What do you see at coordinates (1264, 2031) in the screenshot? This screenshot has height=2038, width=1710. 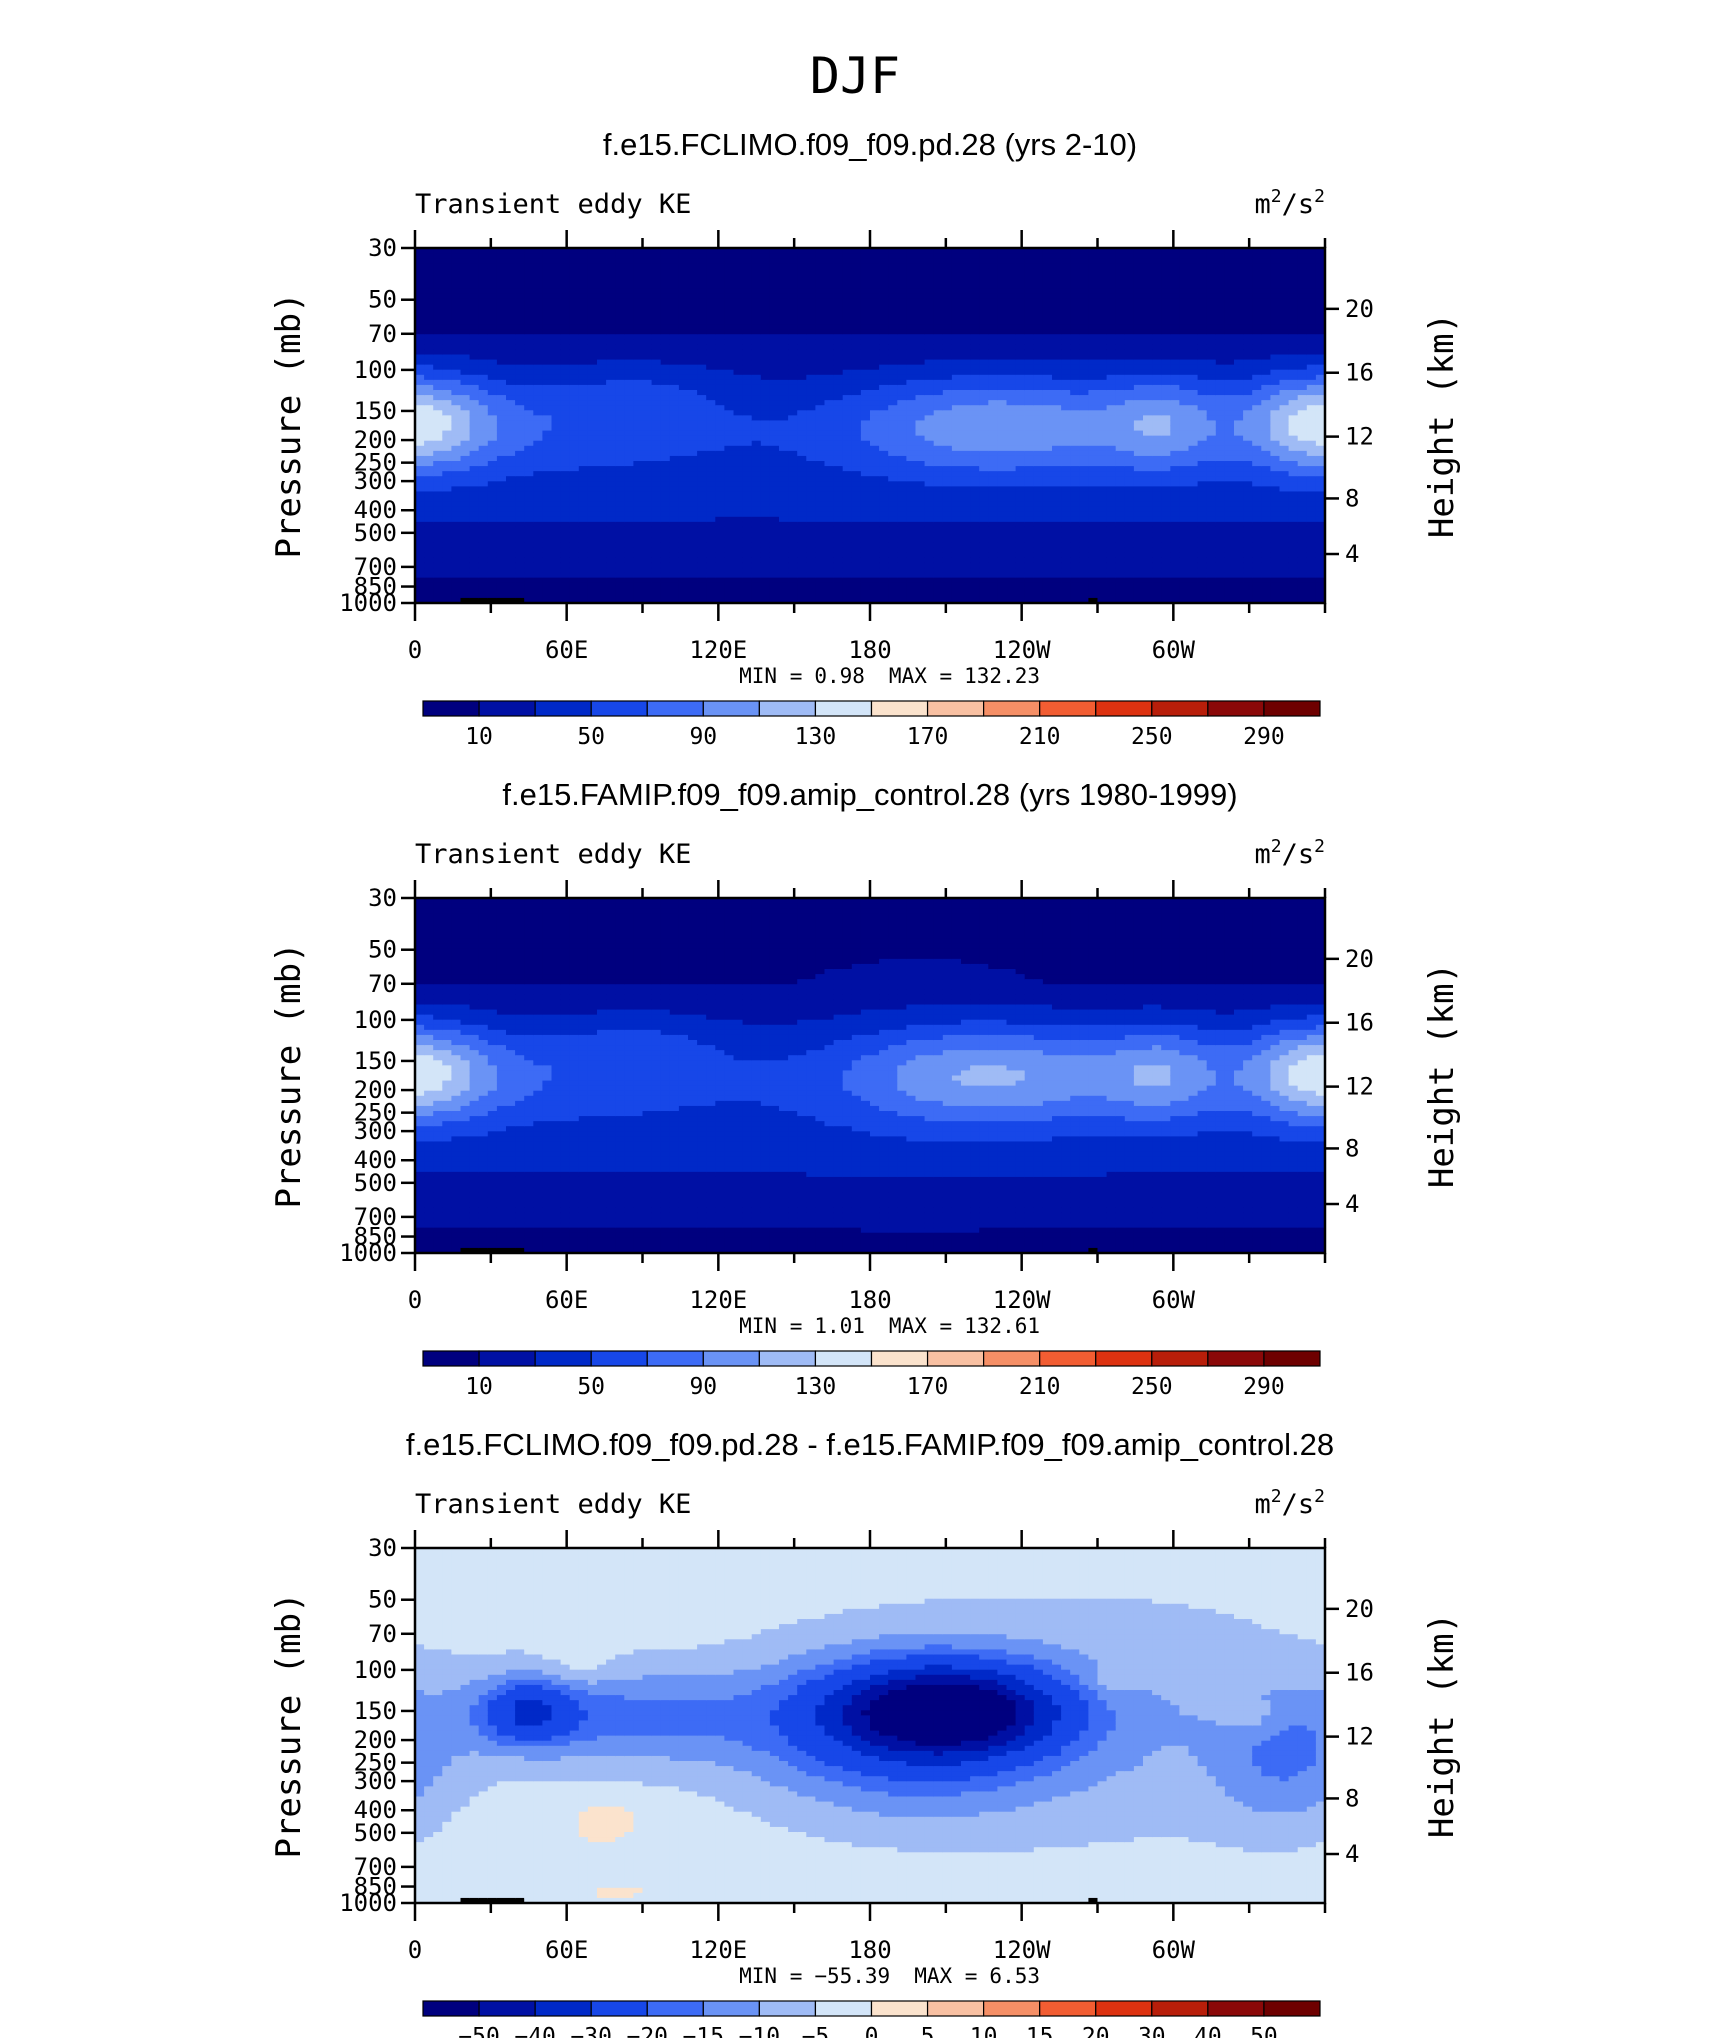 I see `colorbar-label: 50` at bounding box center [1264, 2031].